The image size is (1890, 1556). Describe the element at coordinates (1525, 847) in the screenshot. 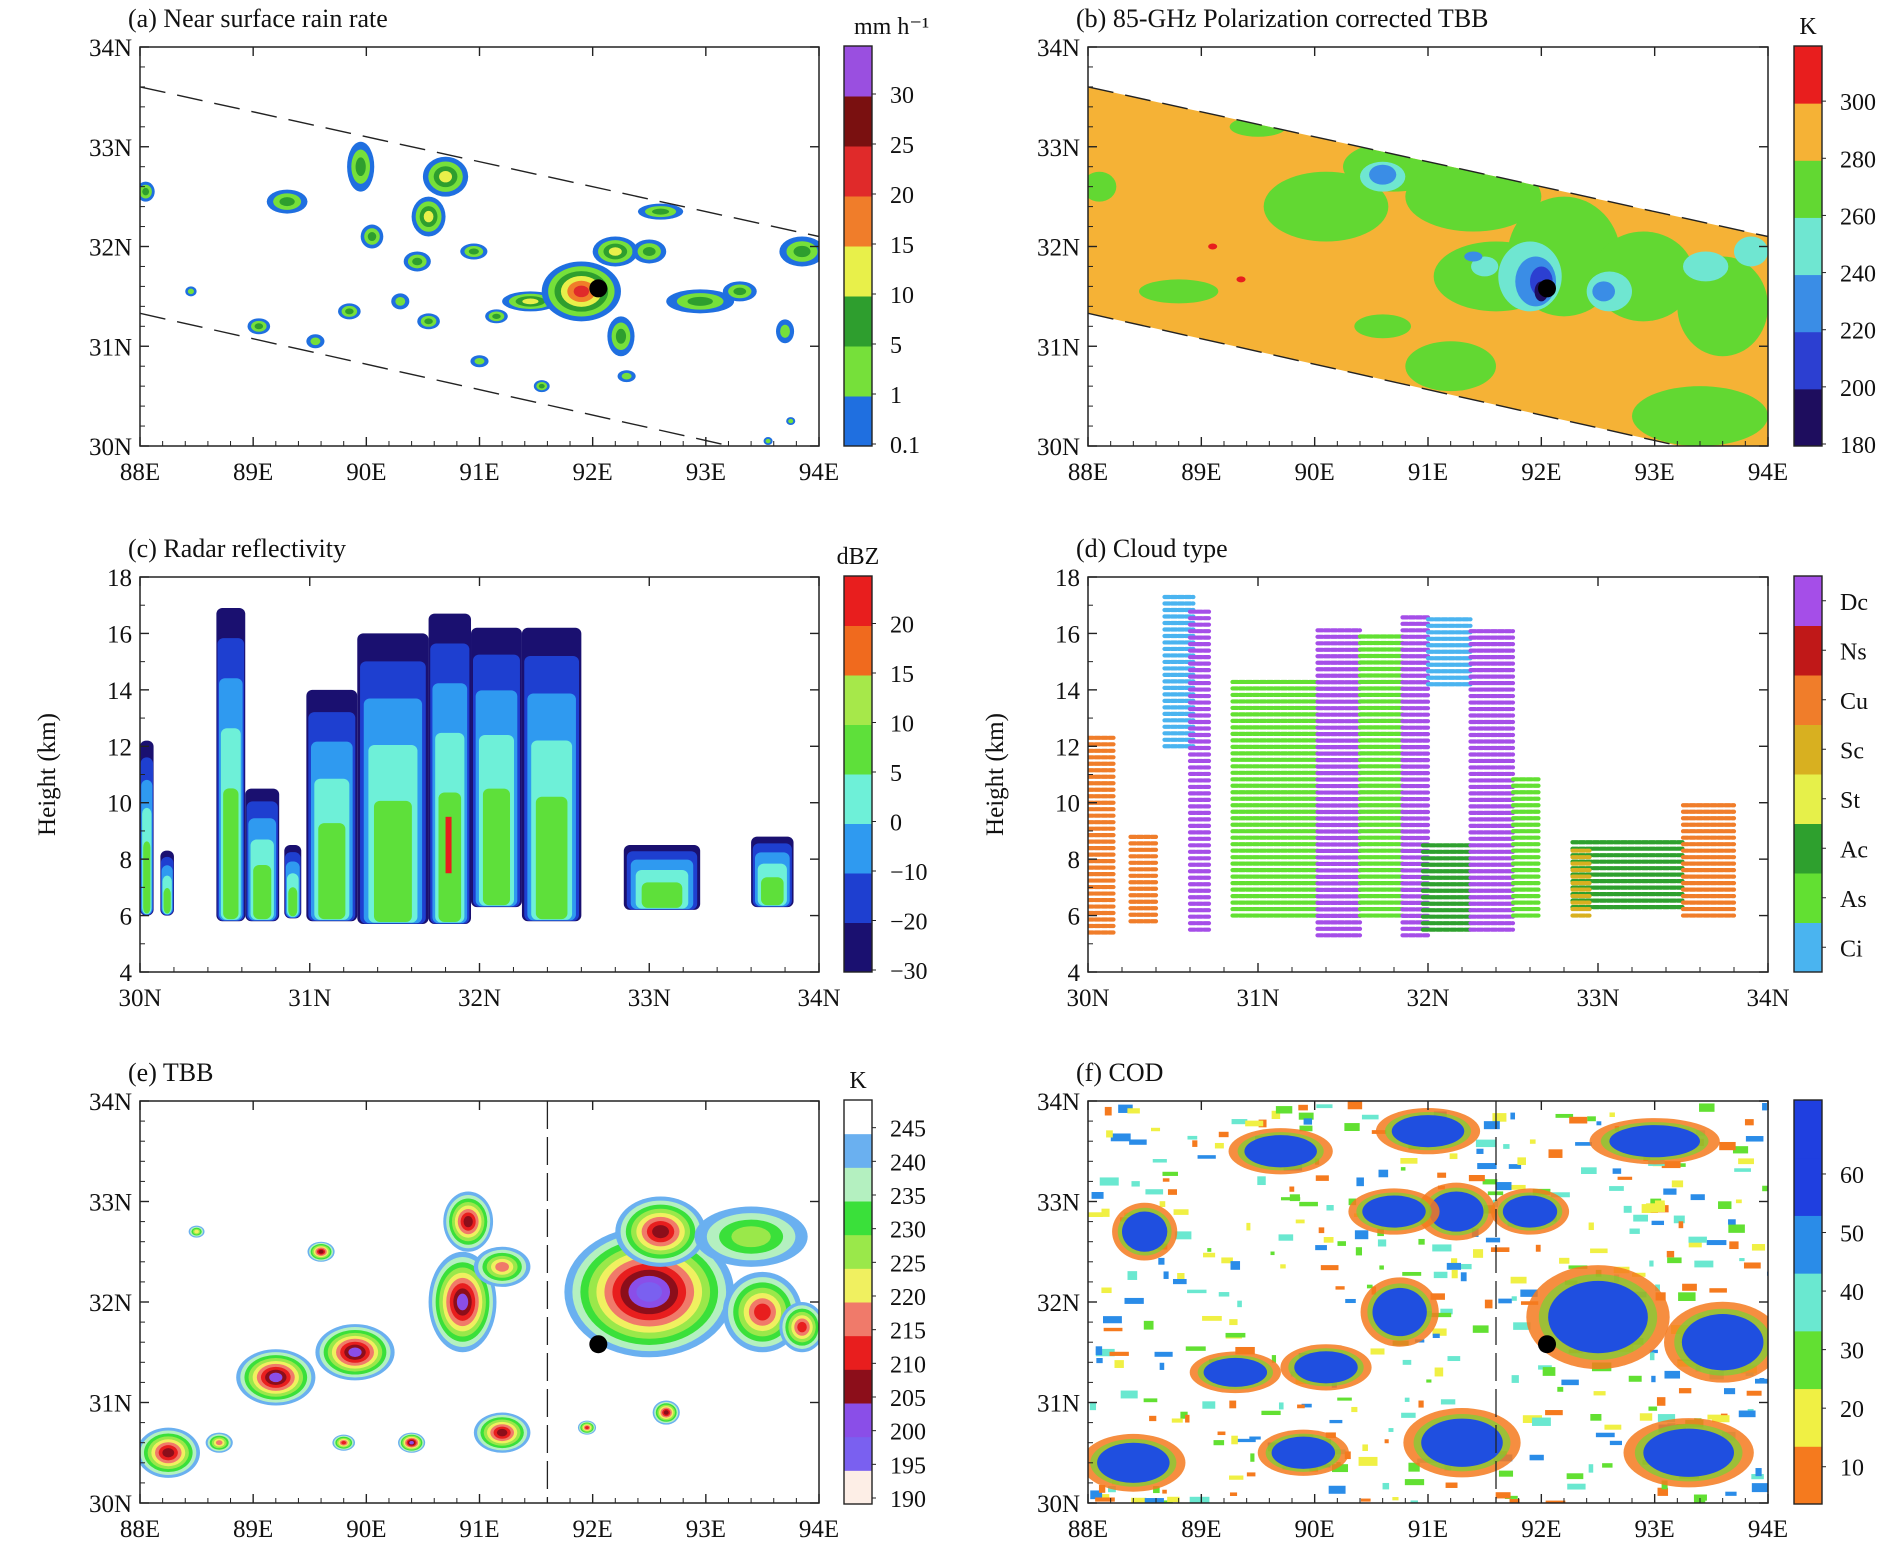

I see `cloud-region-As` at that location.